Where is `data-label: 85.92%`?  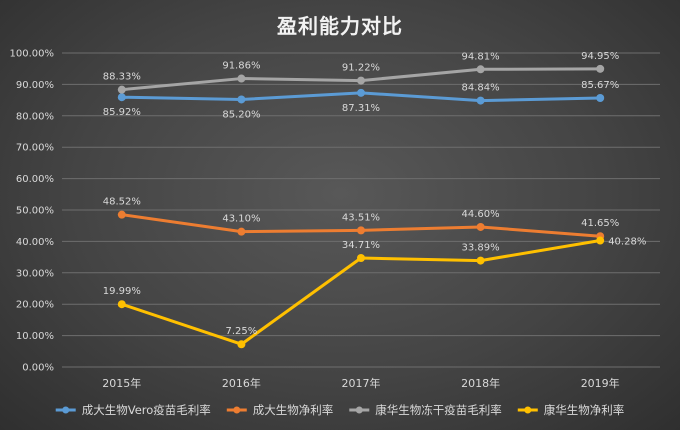
data-label: 85.92% is located at coordinates (122, 112).